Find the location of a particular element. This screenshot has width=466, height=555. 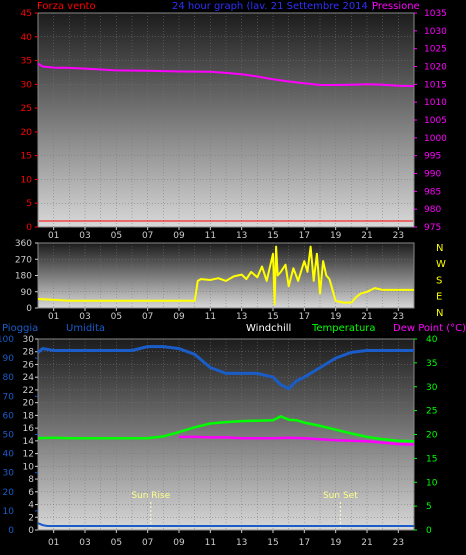

y-tick-label: 2 is located at coordinates (31, 518).